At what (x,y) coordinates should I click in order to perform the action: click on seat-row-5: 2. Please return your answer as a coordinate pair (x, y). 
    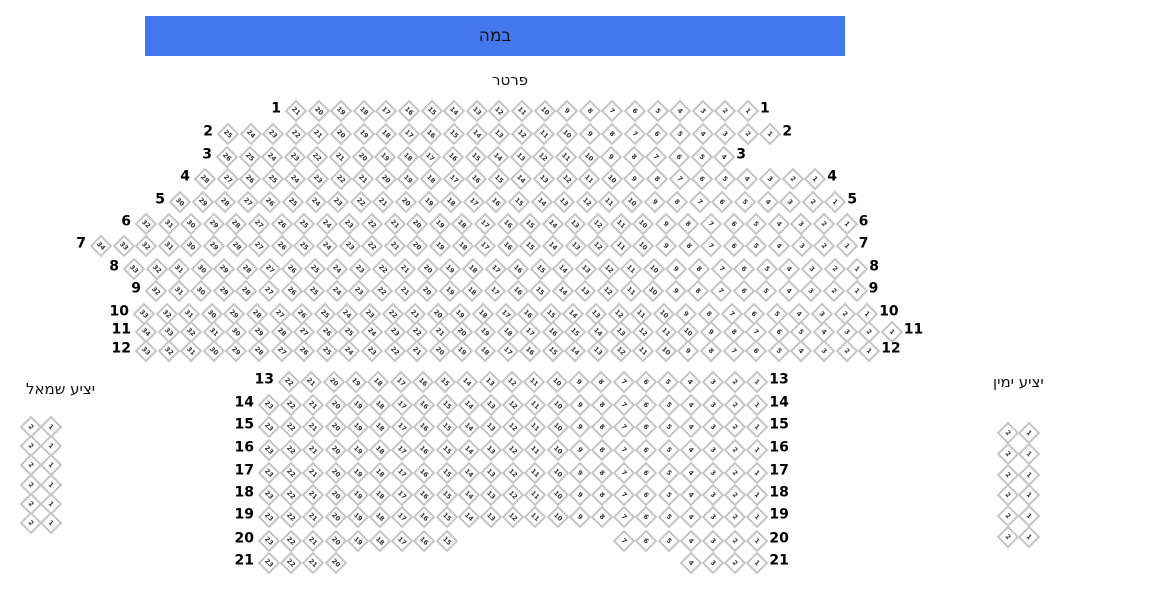
    Looking at the image, I should click on (813, 202).